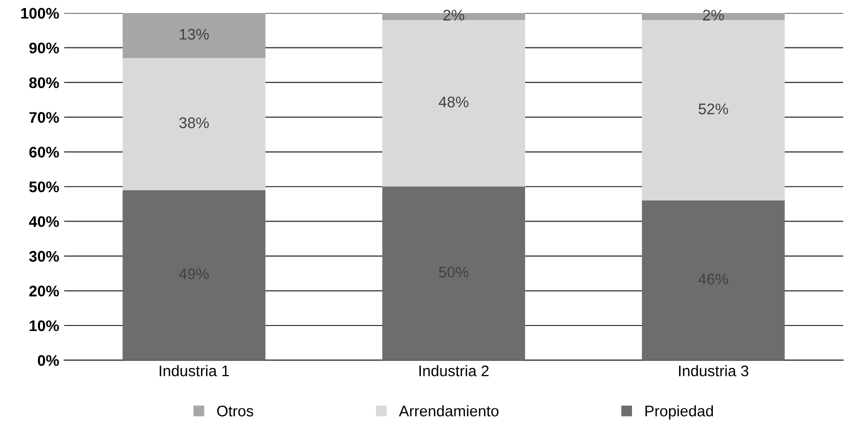 This screenshot has height=434, width=856. What do you see at coordinates (713, 370) in the screenshot?
I see `x-tick-label: Industria 3` at bounding box center [713, 370].